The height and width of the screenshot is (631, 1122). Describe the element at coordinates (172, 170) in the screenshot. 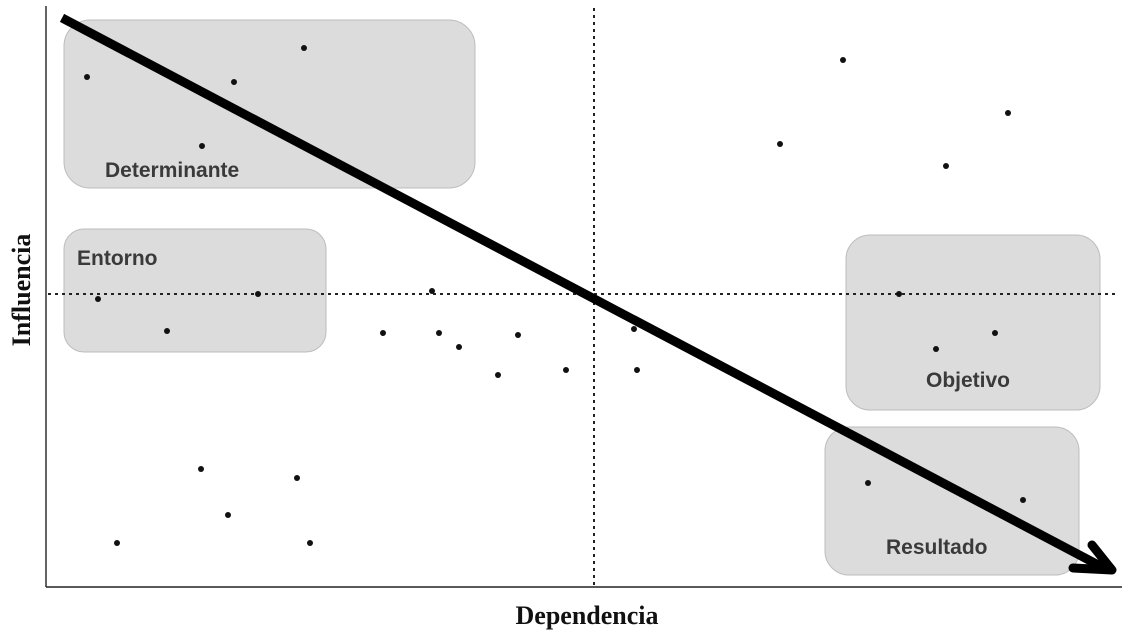

I see `zone-determinante-label: Determinante` at that location.